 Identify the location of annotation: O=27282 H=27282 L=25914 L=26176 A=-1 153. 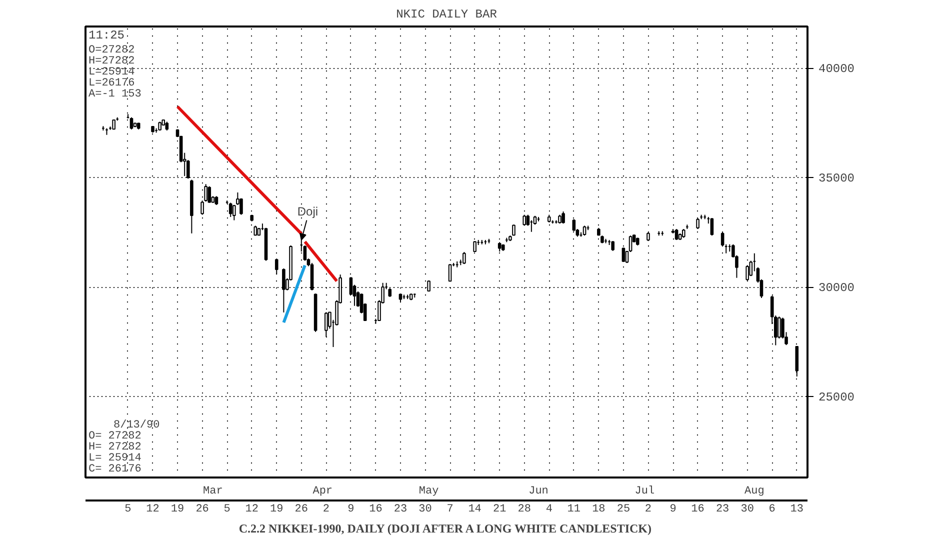
(115, 72).